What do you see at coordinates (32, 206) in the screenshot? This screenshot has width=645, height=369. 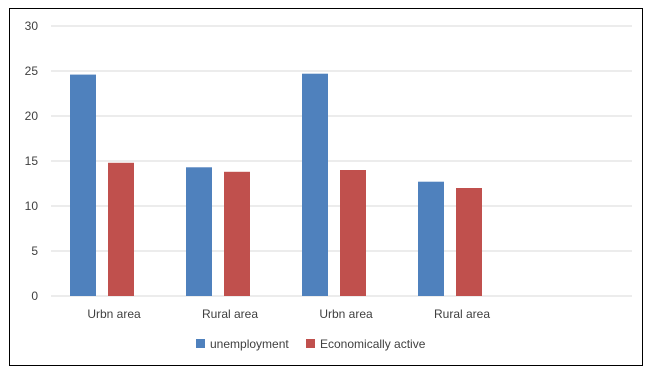 I see `y-tick-label: 10` at bounding box center [32, 206].